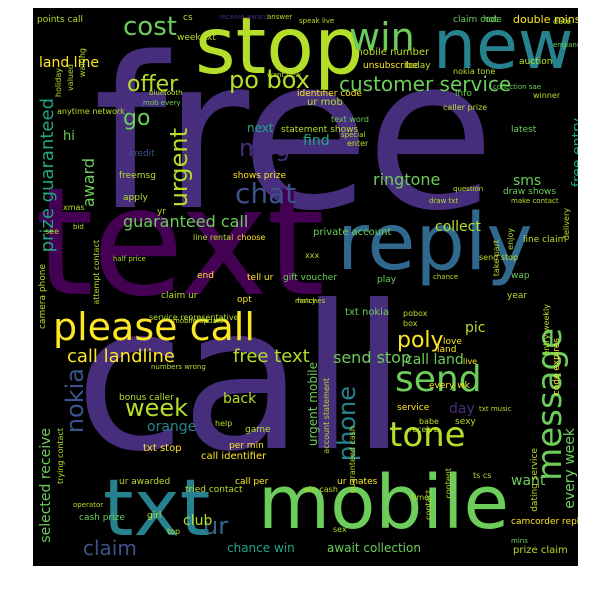 The height and width of the screenshot is (590, 595). What do you see at coordinates (251, 237) in the screenshot?
I see `cloud-word: choose` at bounding box center [251, 237].